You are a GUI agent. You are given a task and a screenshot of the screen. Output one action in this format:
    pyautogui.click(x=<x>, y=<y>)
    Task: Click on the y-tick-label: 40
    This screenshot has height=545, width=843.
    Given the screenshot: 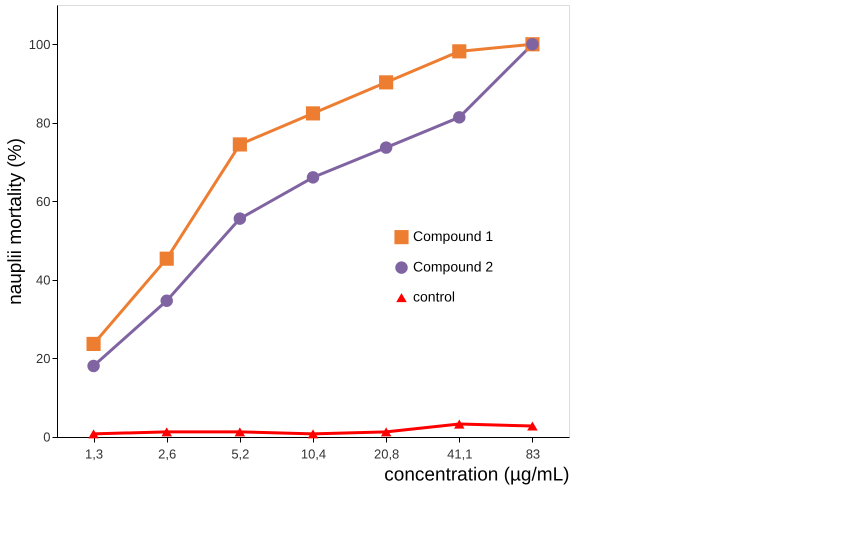 What is the action you would take?
    pyautogui.click(x=43, y=280)
    